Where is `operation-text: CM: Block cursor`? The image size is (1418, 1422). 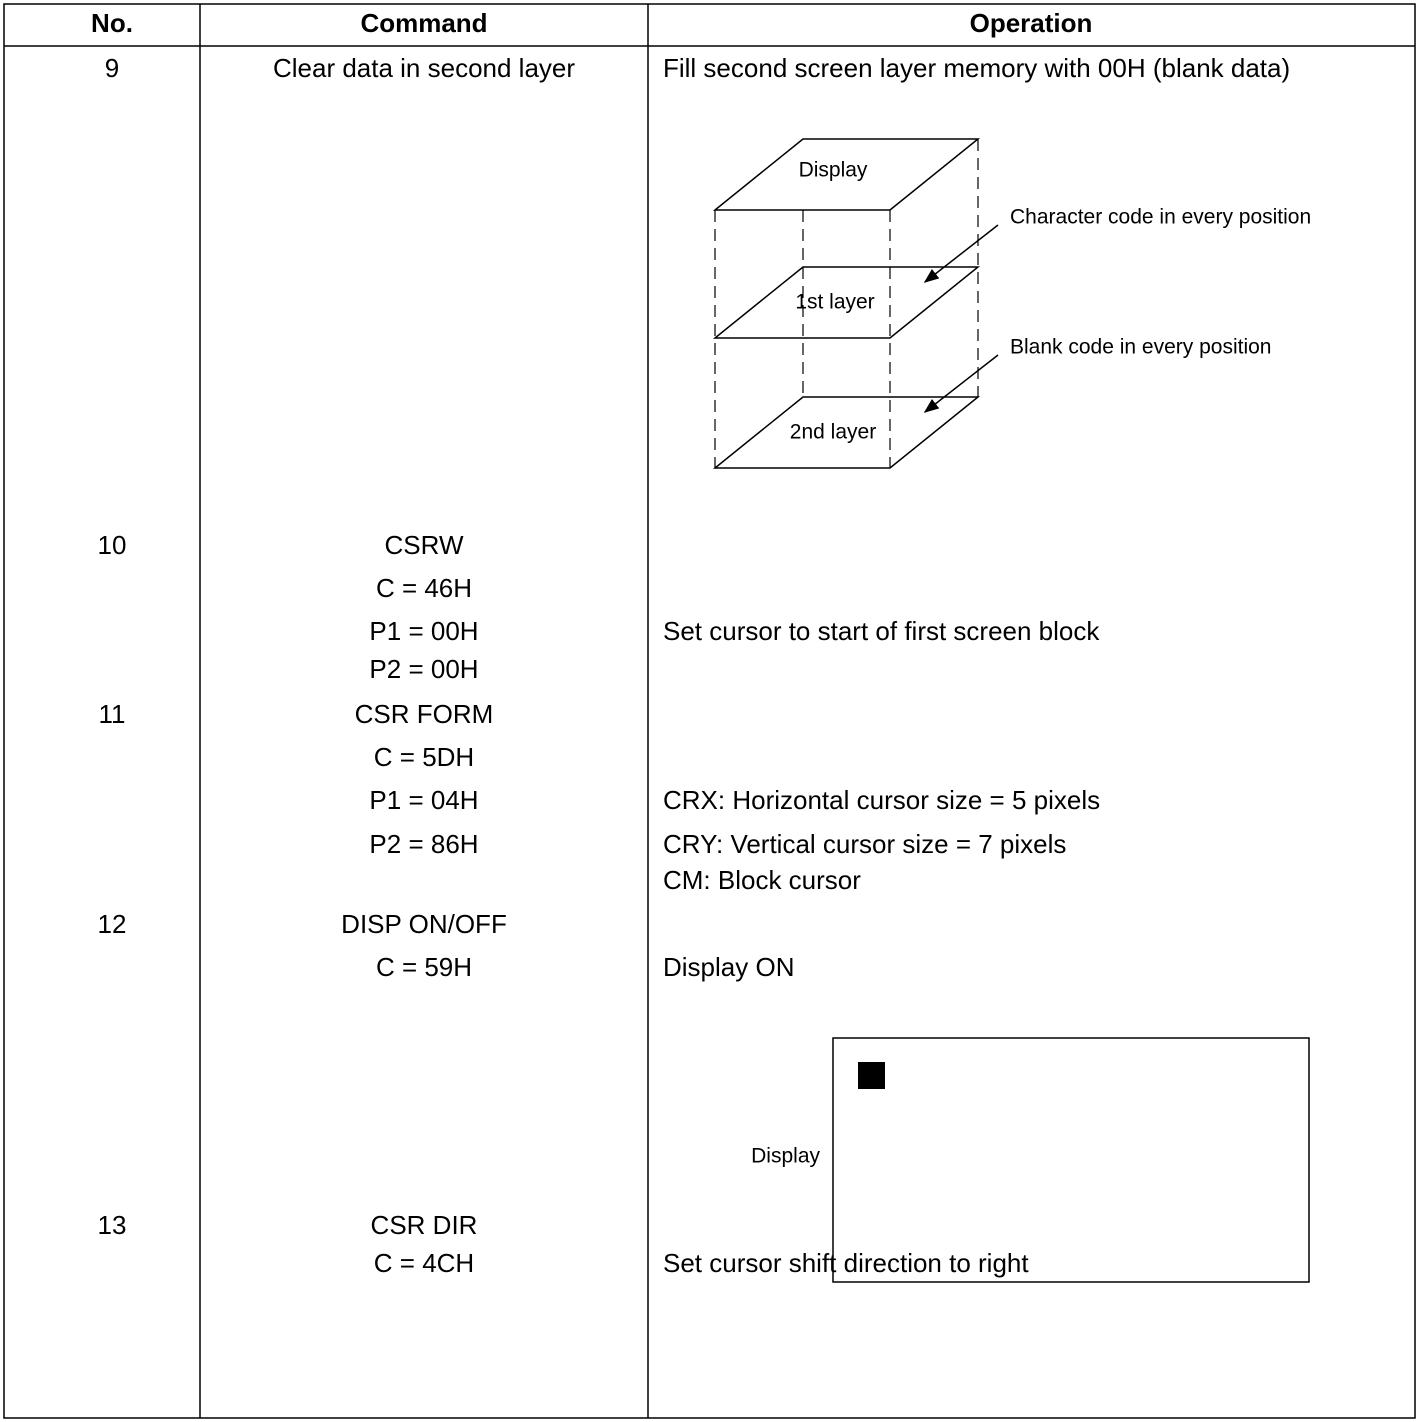
operation-text: CM: Block cursor is located at coordinates (762, 880).